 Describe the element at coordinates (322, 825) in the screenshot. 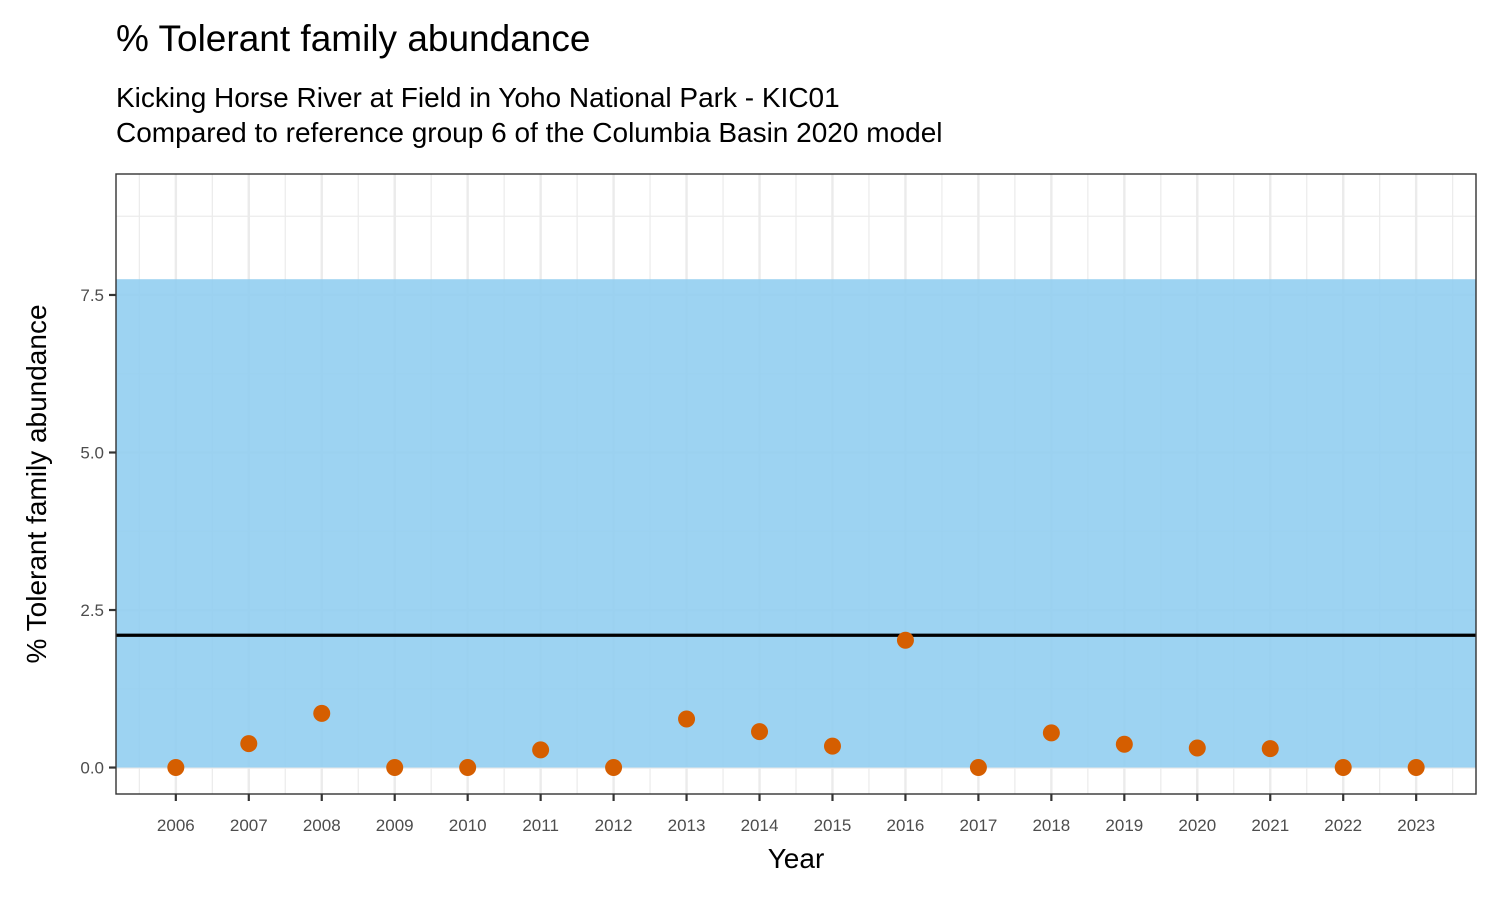

I see `x-tick-label: 2008` at that location.